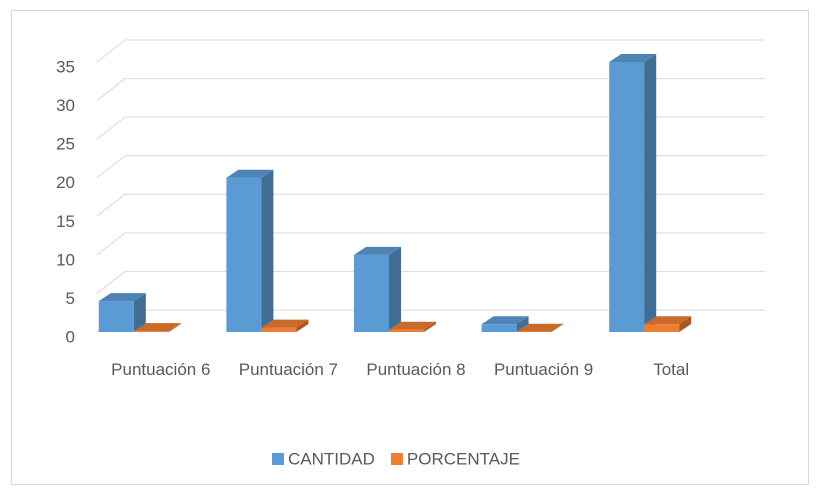 The height and width of the screenshot is (495, 818). I want to click on x-tick-label: Puntuación 8, so click(416, 369).